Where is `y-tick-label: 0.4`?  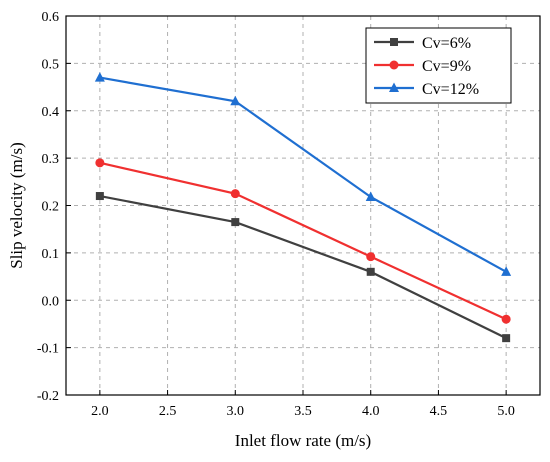 y-tick-label: 0.4 is located at coordinates (51, 112).